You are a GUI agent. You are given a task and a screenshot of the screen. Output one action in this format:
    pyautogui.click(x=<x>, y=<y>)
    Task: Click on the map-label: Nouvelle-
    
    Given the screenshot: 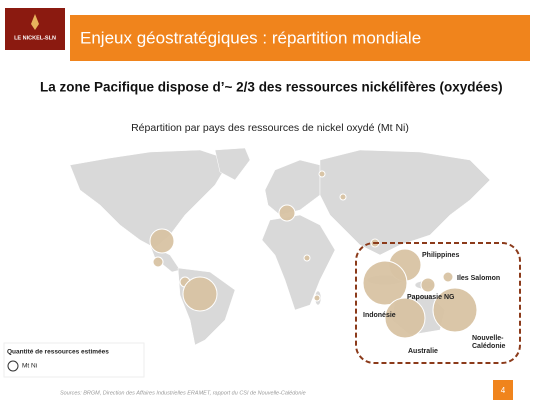 What is the action you would take?
    pyautogui.click(x=488, y=338)
    